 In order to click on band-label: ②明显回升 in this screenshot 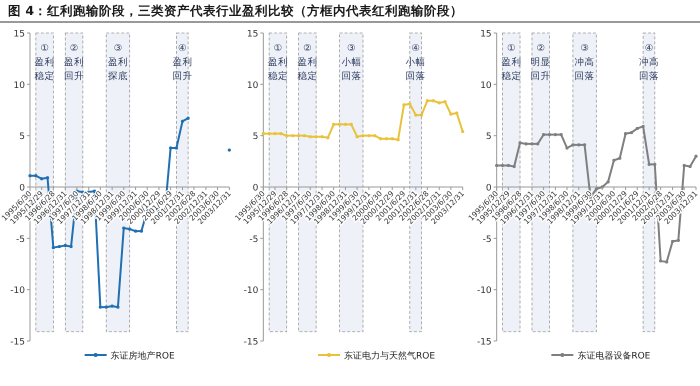, I will do `click(540, 62)`.